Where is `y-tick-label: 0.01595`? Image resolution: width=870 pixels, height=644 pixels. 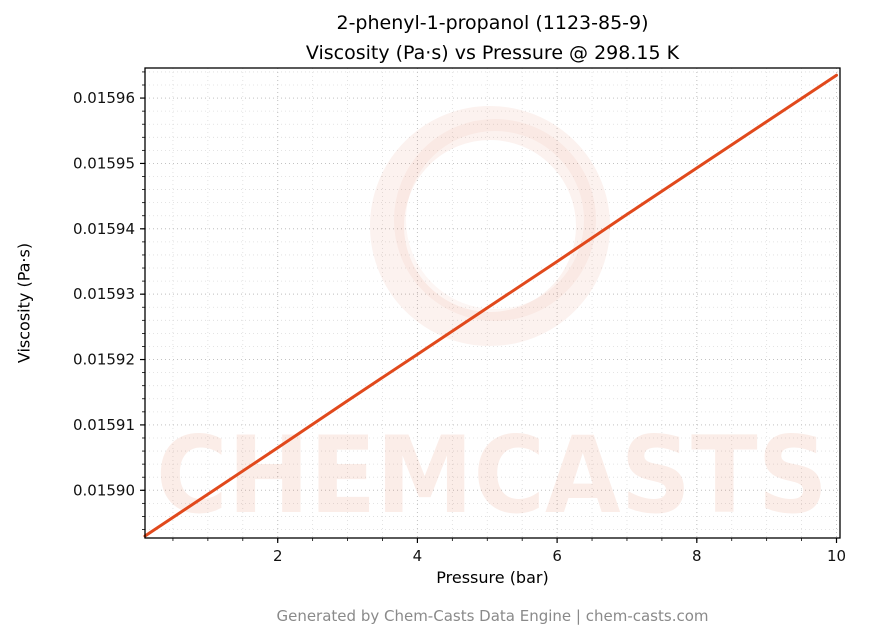
y-tick-label: 0.01595 is located at coordinates (104, 163).